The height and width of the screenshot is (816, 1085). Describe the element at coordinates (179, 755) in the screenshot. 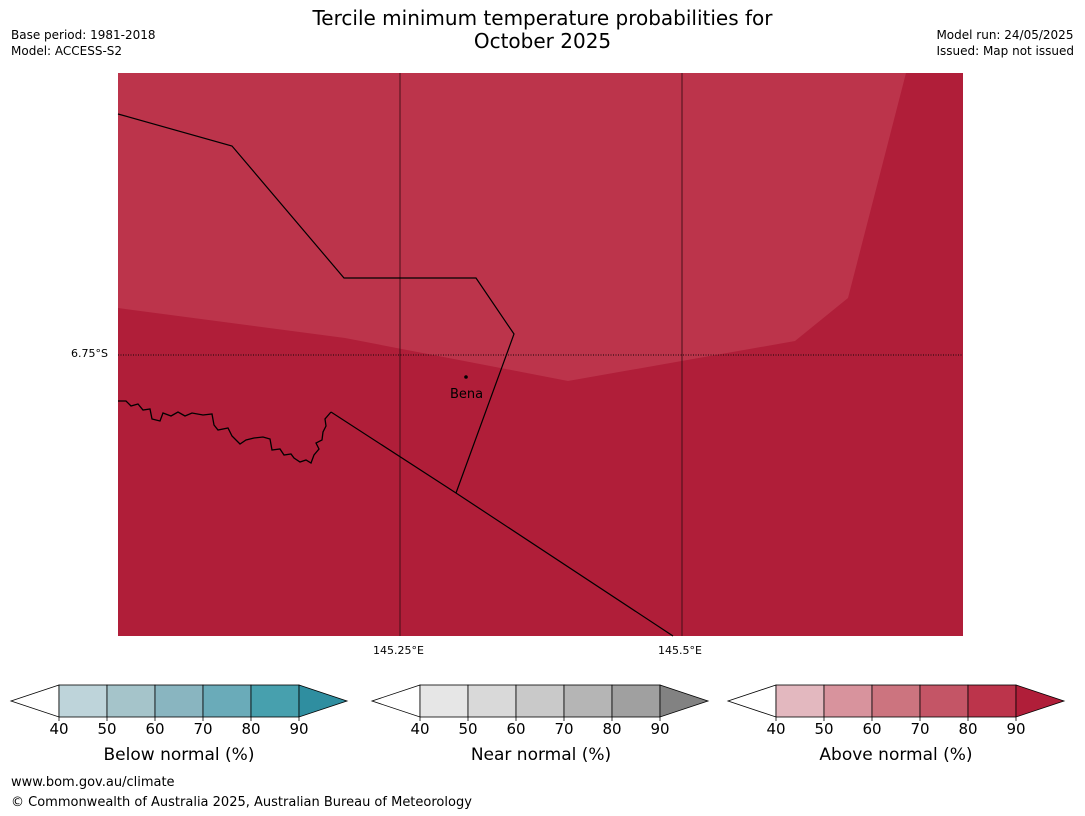

I see `colorbar-title-below: Below normal (%)` at that location.